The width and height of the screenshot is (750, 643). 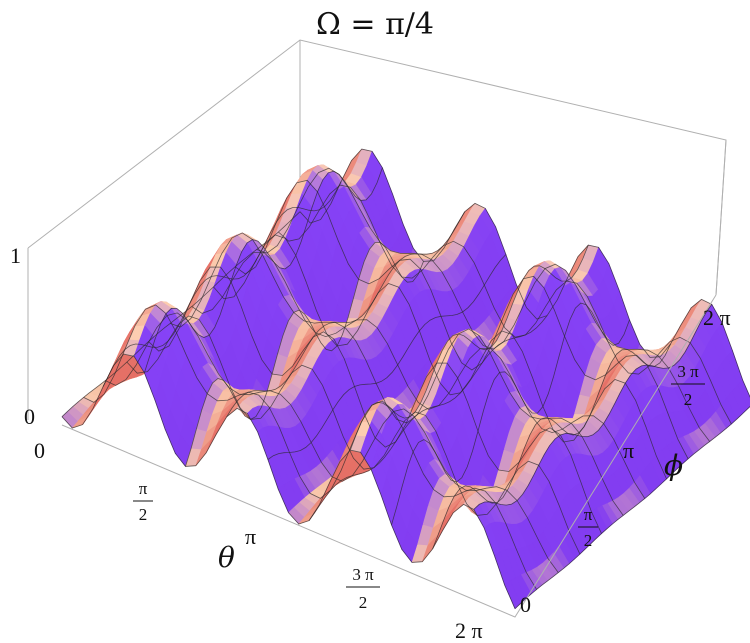 What do you see at coordinates (469, 630) in the screenshot?
I see `theta-tick-2pi: 2 π` at bounding box center [469, 630].